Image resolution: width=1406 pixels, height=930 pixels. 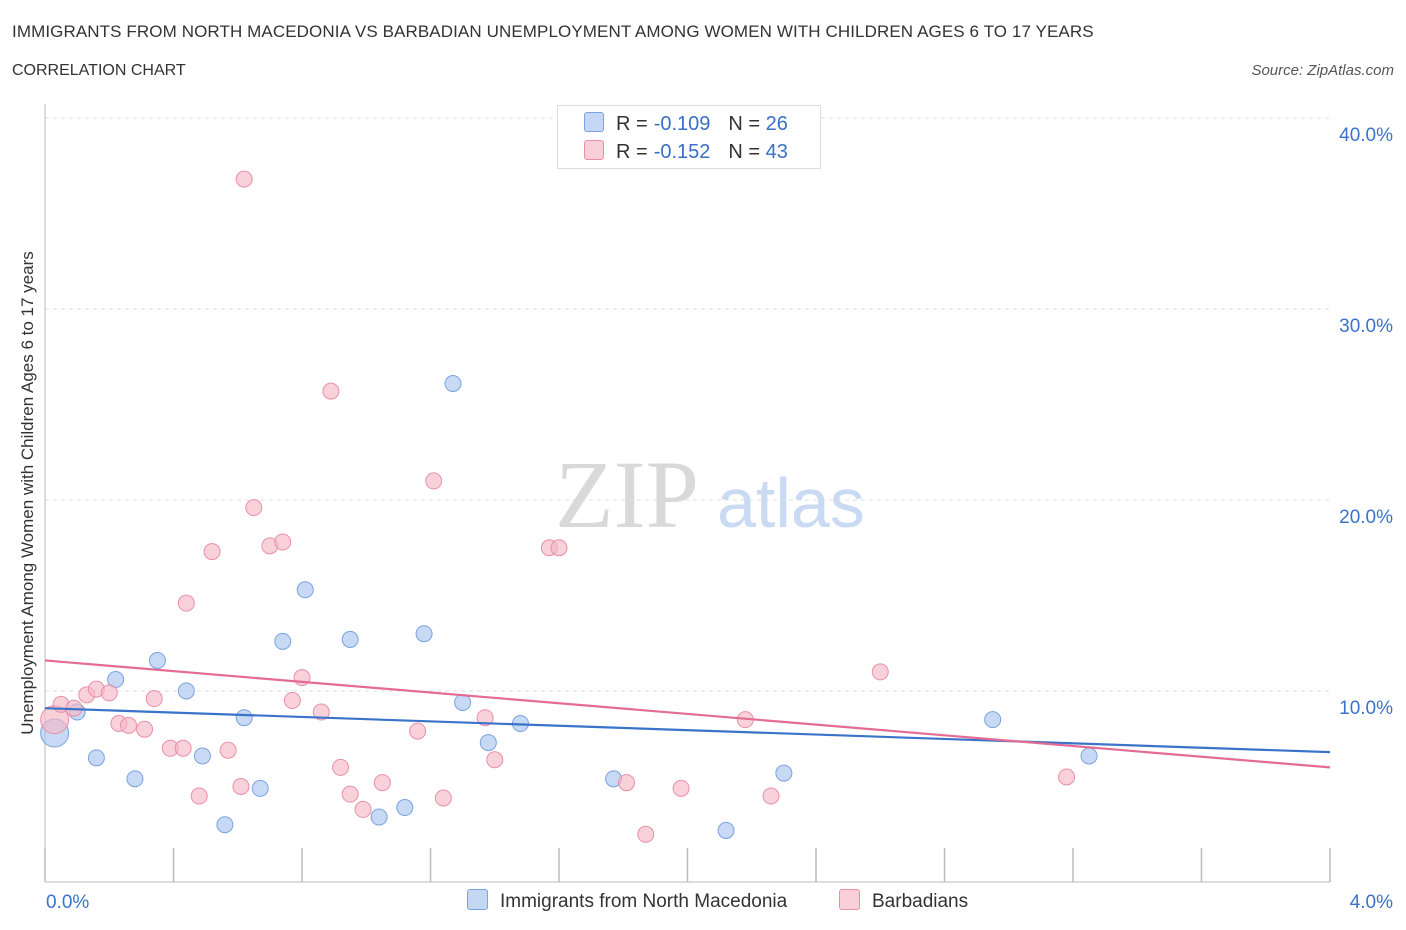 I want to click on y-tick-label: 40.0%, so click(x=1366, y=135).